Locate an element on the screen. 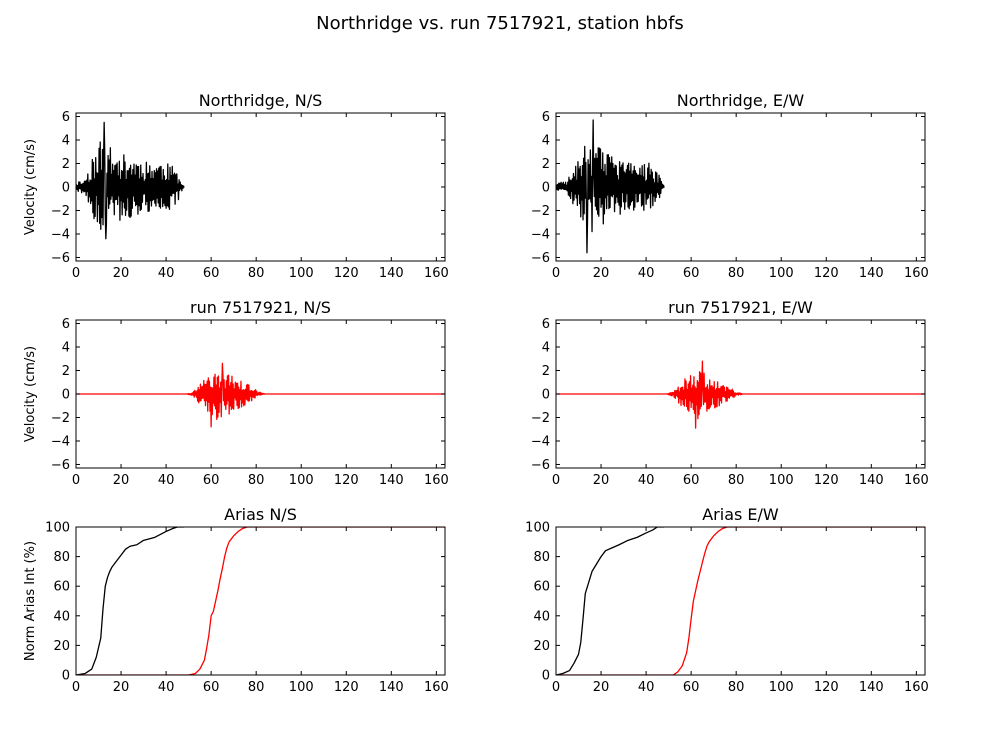  y-tick-label: 100 is located at coordinates (57, 528).